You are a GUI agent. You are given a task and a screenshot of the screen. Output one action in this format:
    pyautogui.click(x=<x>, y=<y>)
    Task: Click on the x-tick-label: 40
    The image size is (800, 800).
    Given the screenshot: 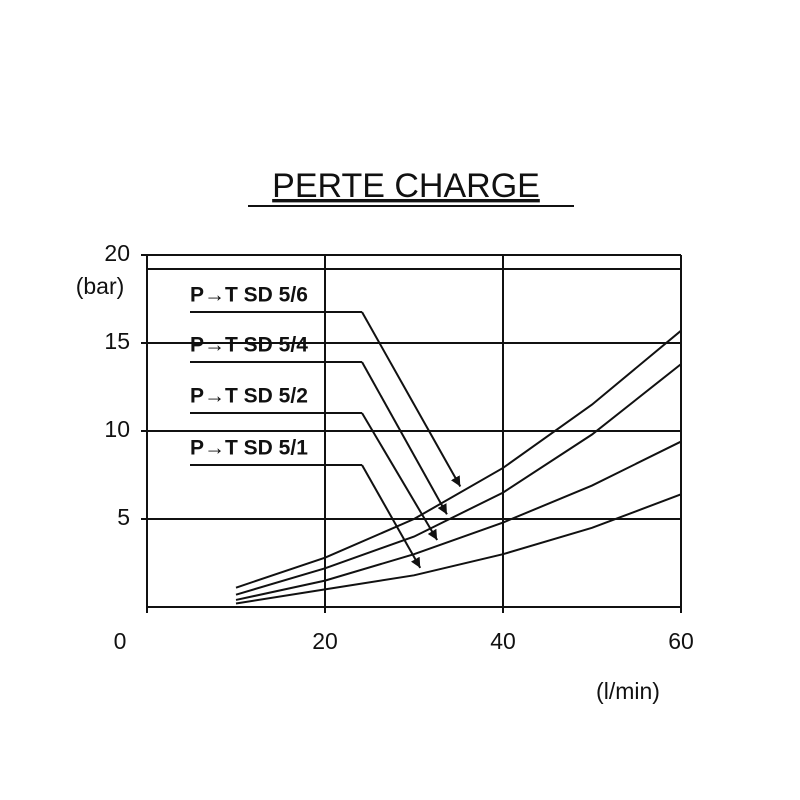 What is the action you would take?
    pyautogui.click(x=503, y=641)
    